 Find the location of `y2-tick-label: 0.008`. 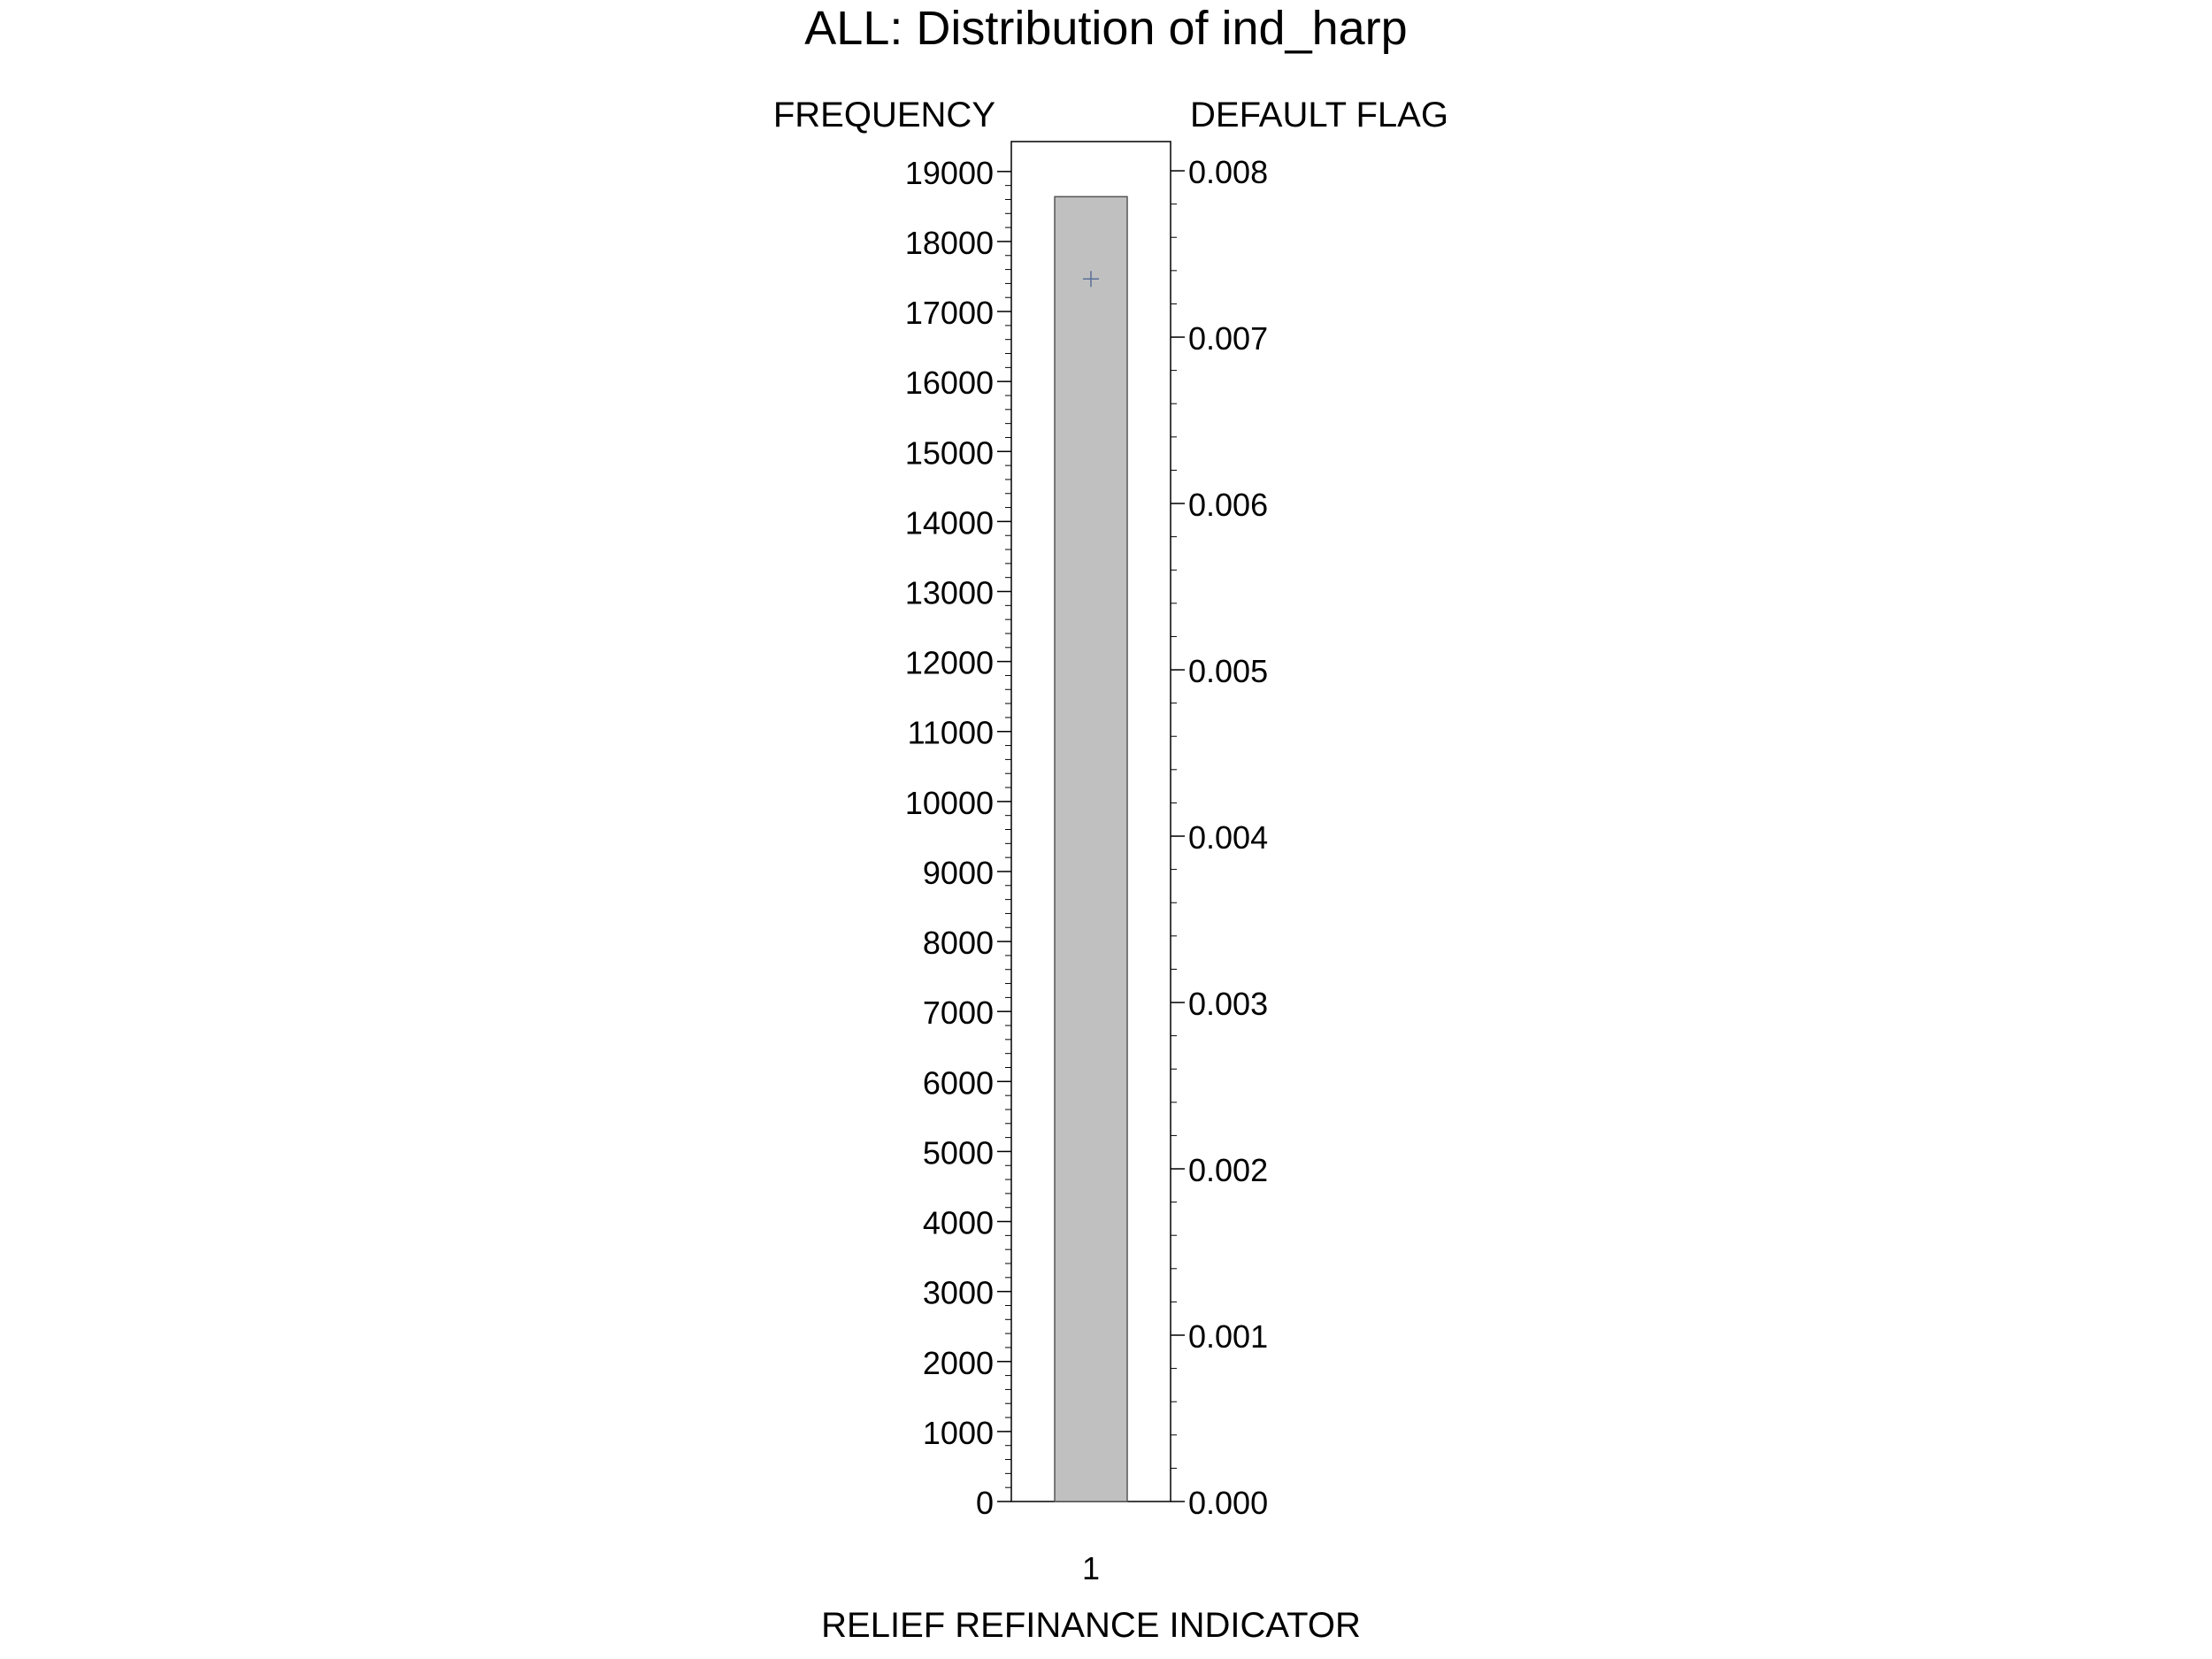

y2-tick-label: 0.008 is located at coordinates (1228, 172).